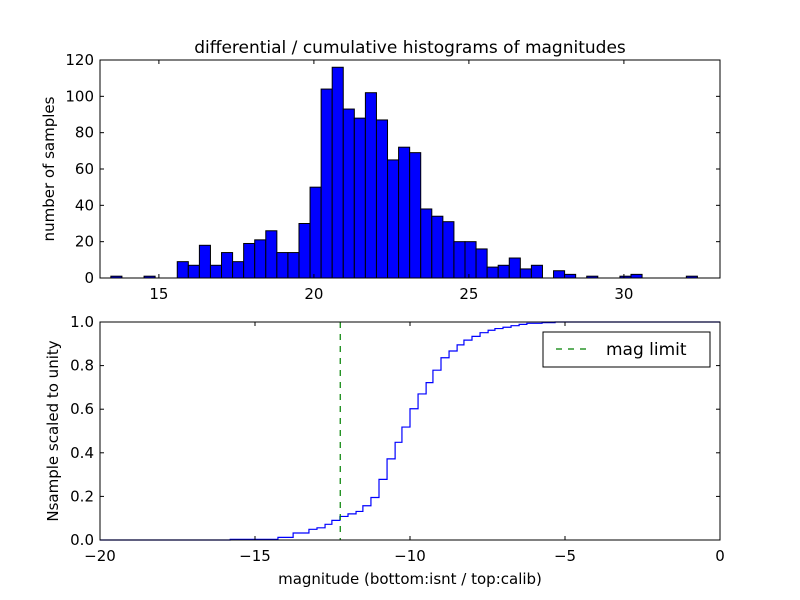 Image resolution: width=800 pixels, height=600 pixels. What do you see at coordinates (82, 366) in the screenshot?
I see `bottom-y-tick-label: 0.8` at bounding box center [82, 366].